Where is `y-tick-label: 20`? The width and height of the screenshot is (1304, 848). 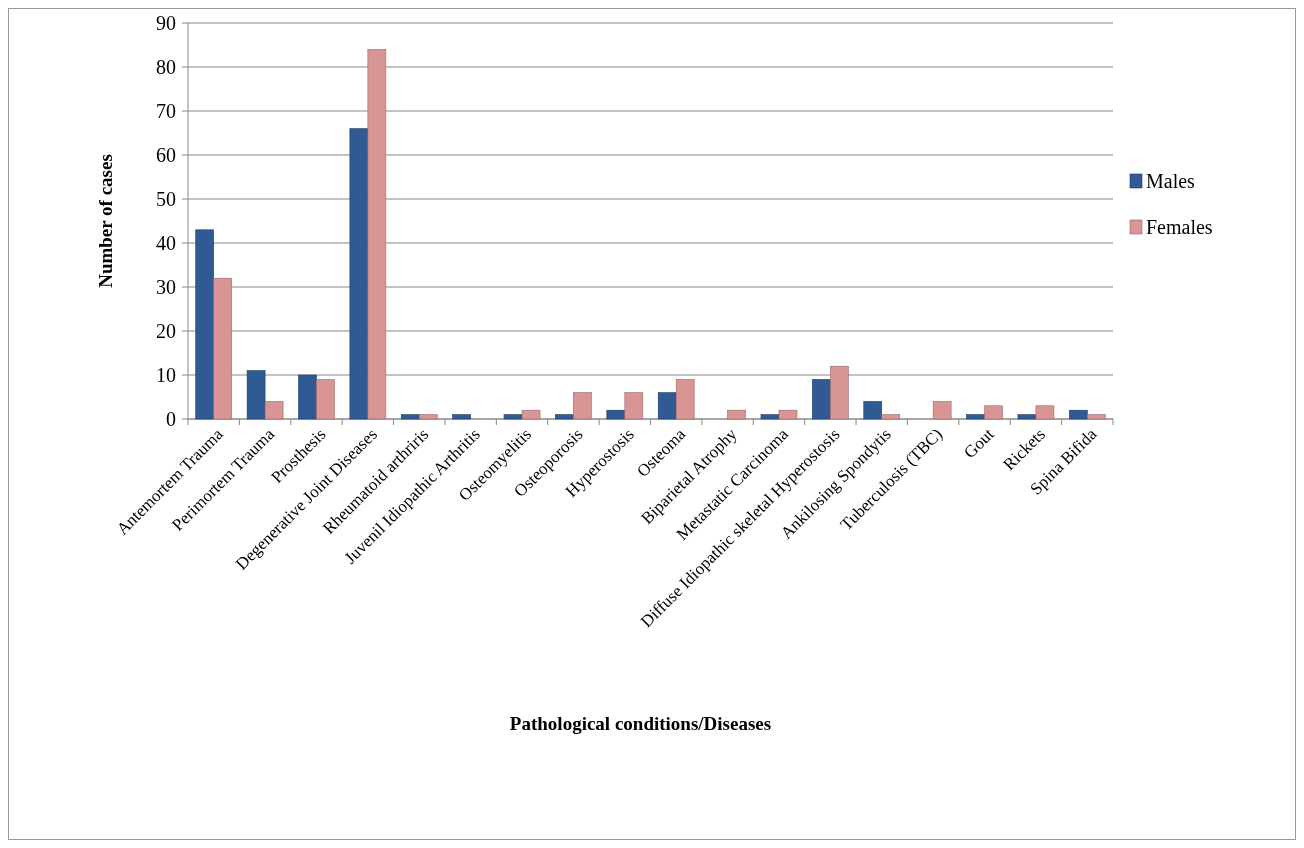
y-tick-label: 20 is located at coordinates (166, 331).